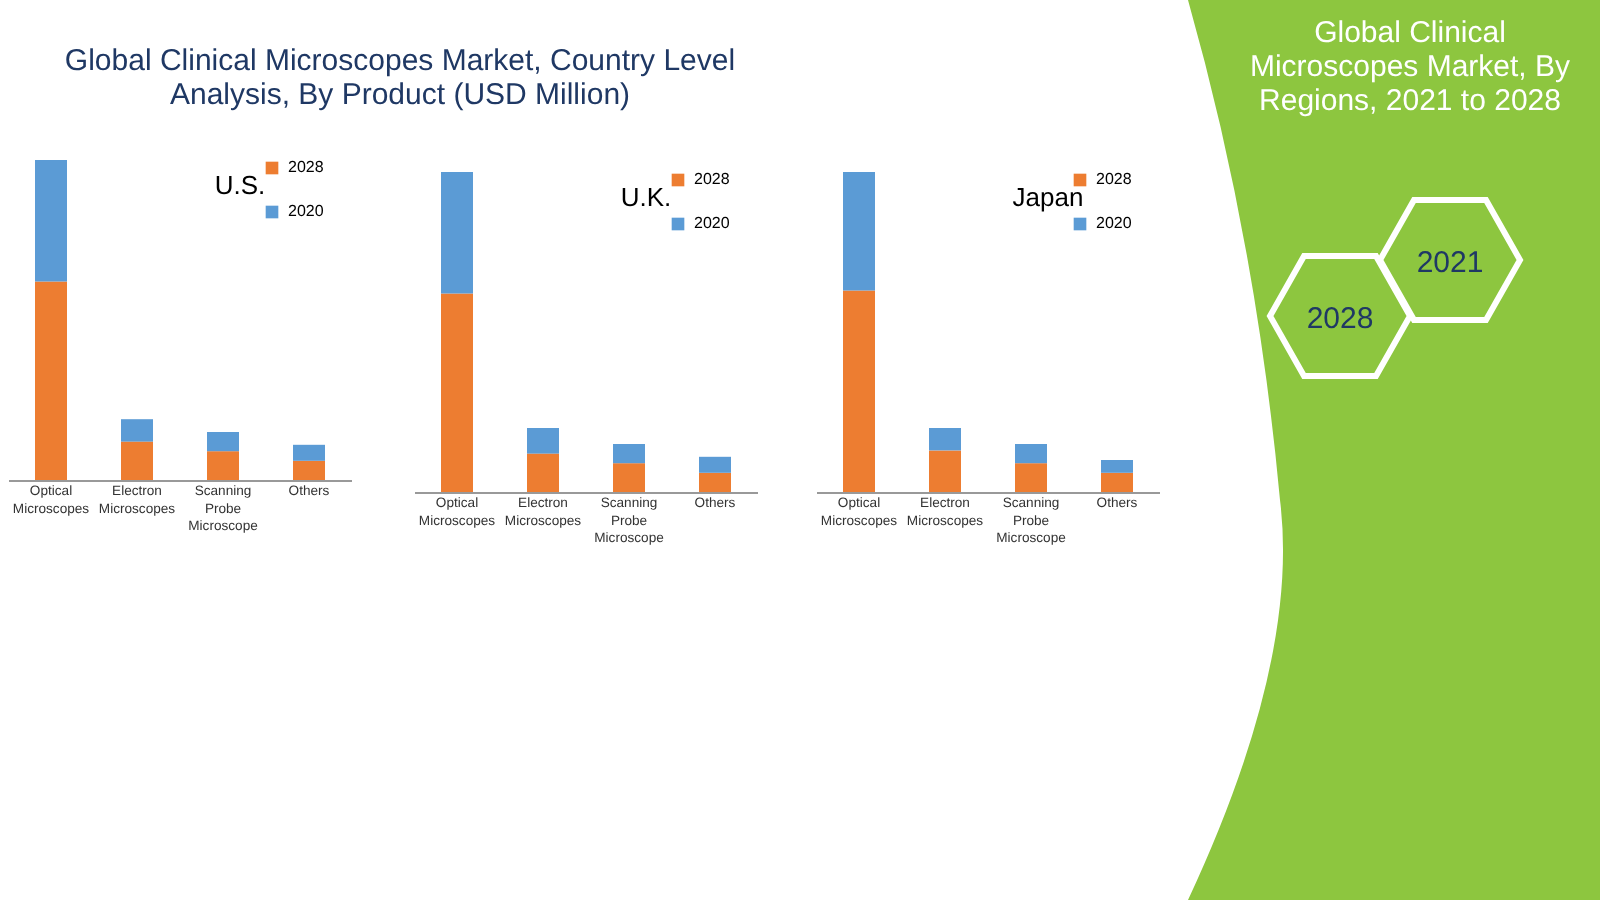  What do you see at coordinates (1410, 67) in the screenshot?
I see `text: Global Clinical Microscopes Market, By Regions, 2021 to 2028` at bounding box center [1410, 67].